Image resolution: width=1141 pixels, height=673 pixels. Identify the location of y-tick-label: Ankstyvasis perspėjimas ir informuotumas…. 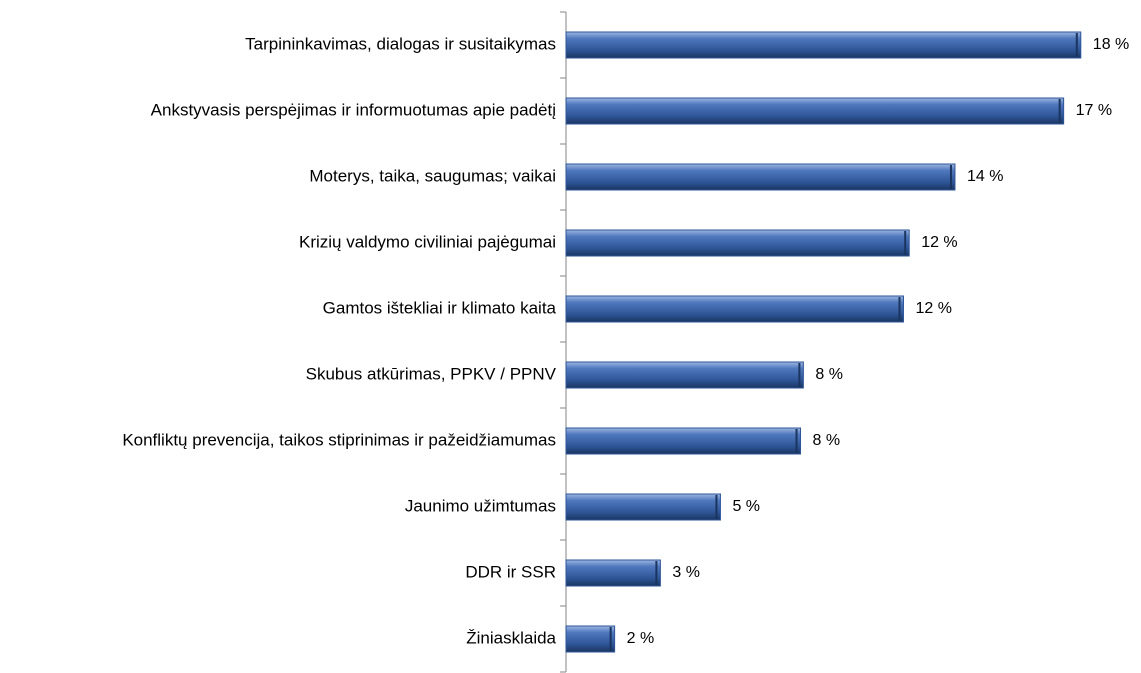
(354, 109).